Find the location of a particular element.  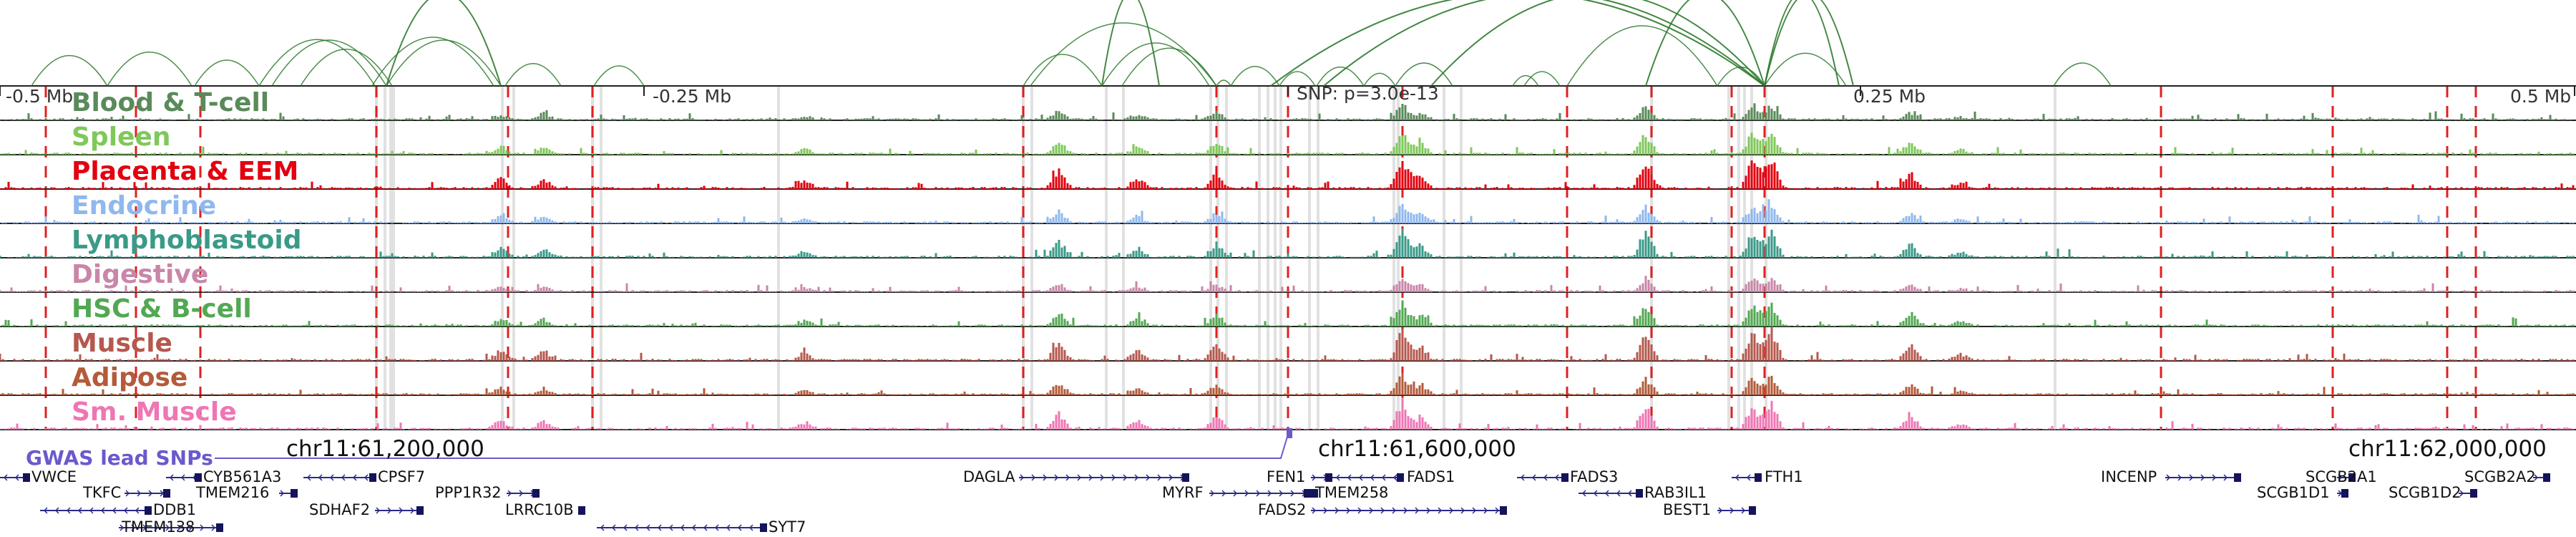

track-label-digestive: Digestive is located at coordinates (140, 274).